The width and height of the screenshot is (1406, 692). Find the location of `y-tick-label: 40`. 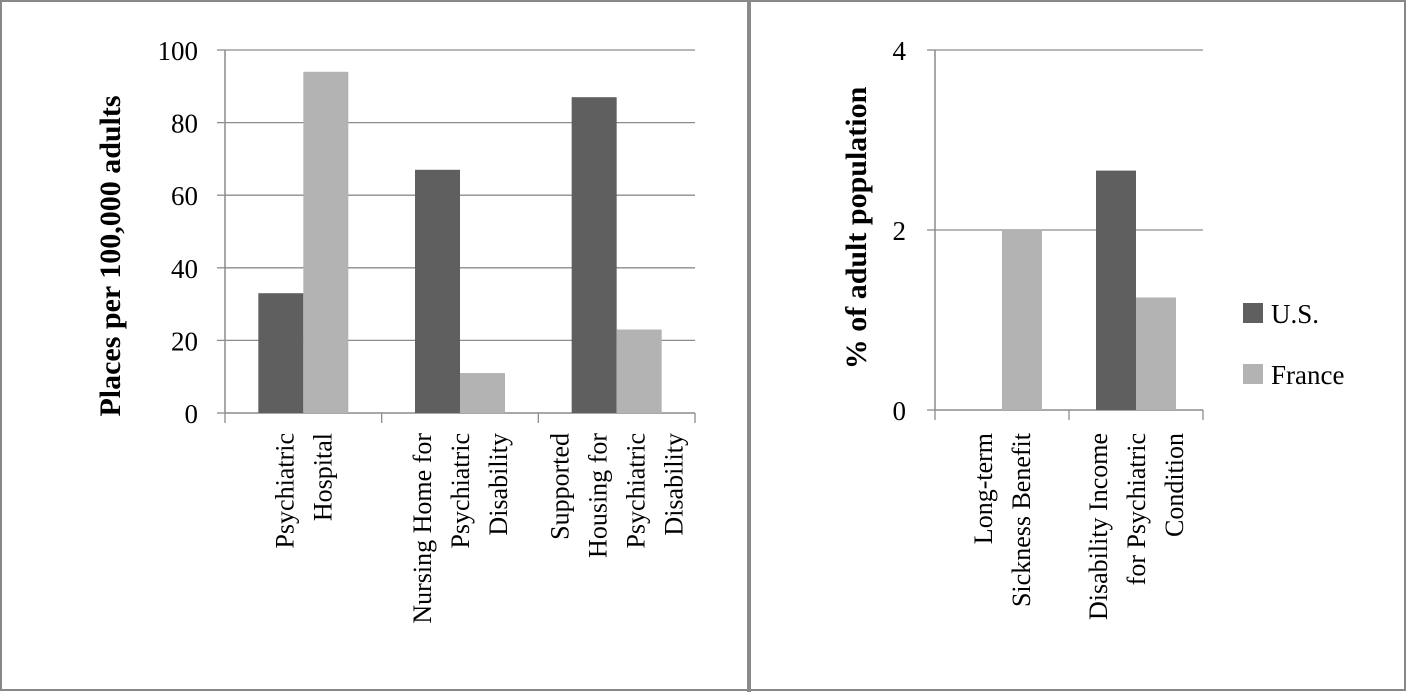

y-tick-label: 40 is located at coordinates (184, 269).